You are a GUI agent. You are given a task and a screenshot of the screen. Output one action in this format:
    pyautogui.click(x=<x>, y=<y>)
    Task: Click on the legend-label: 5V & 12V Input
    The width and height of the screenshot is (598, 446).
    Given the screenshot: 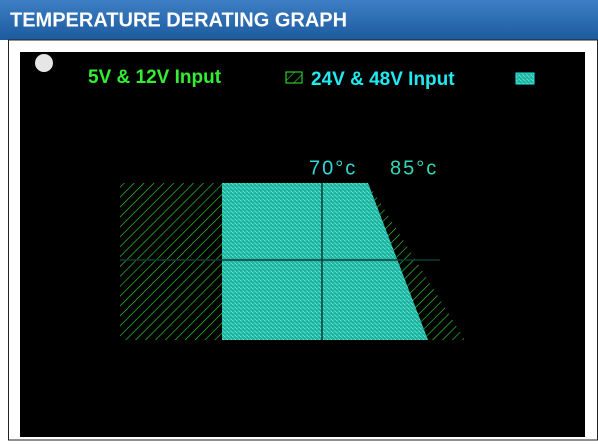 What is the action you would take?
    pyautogui.click(x=155, y=77)
    